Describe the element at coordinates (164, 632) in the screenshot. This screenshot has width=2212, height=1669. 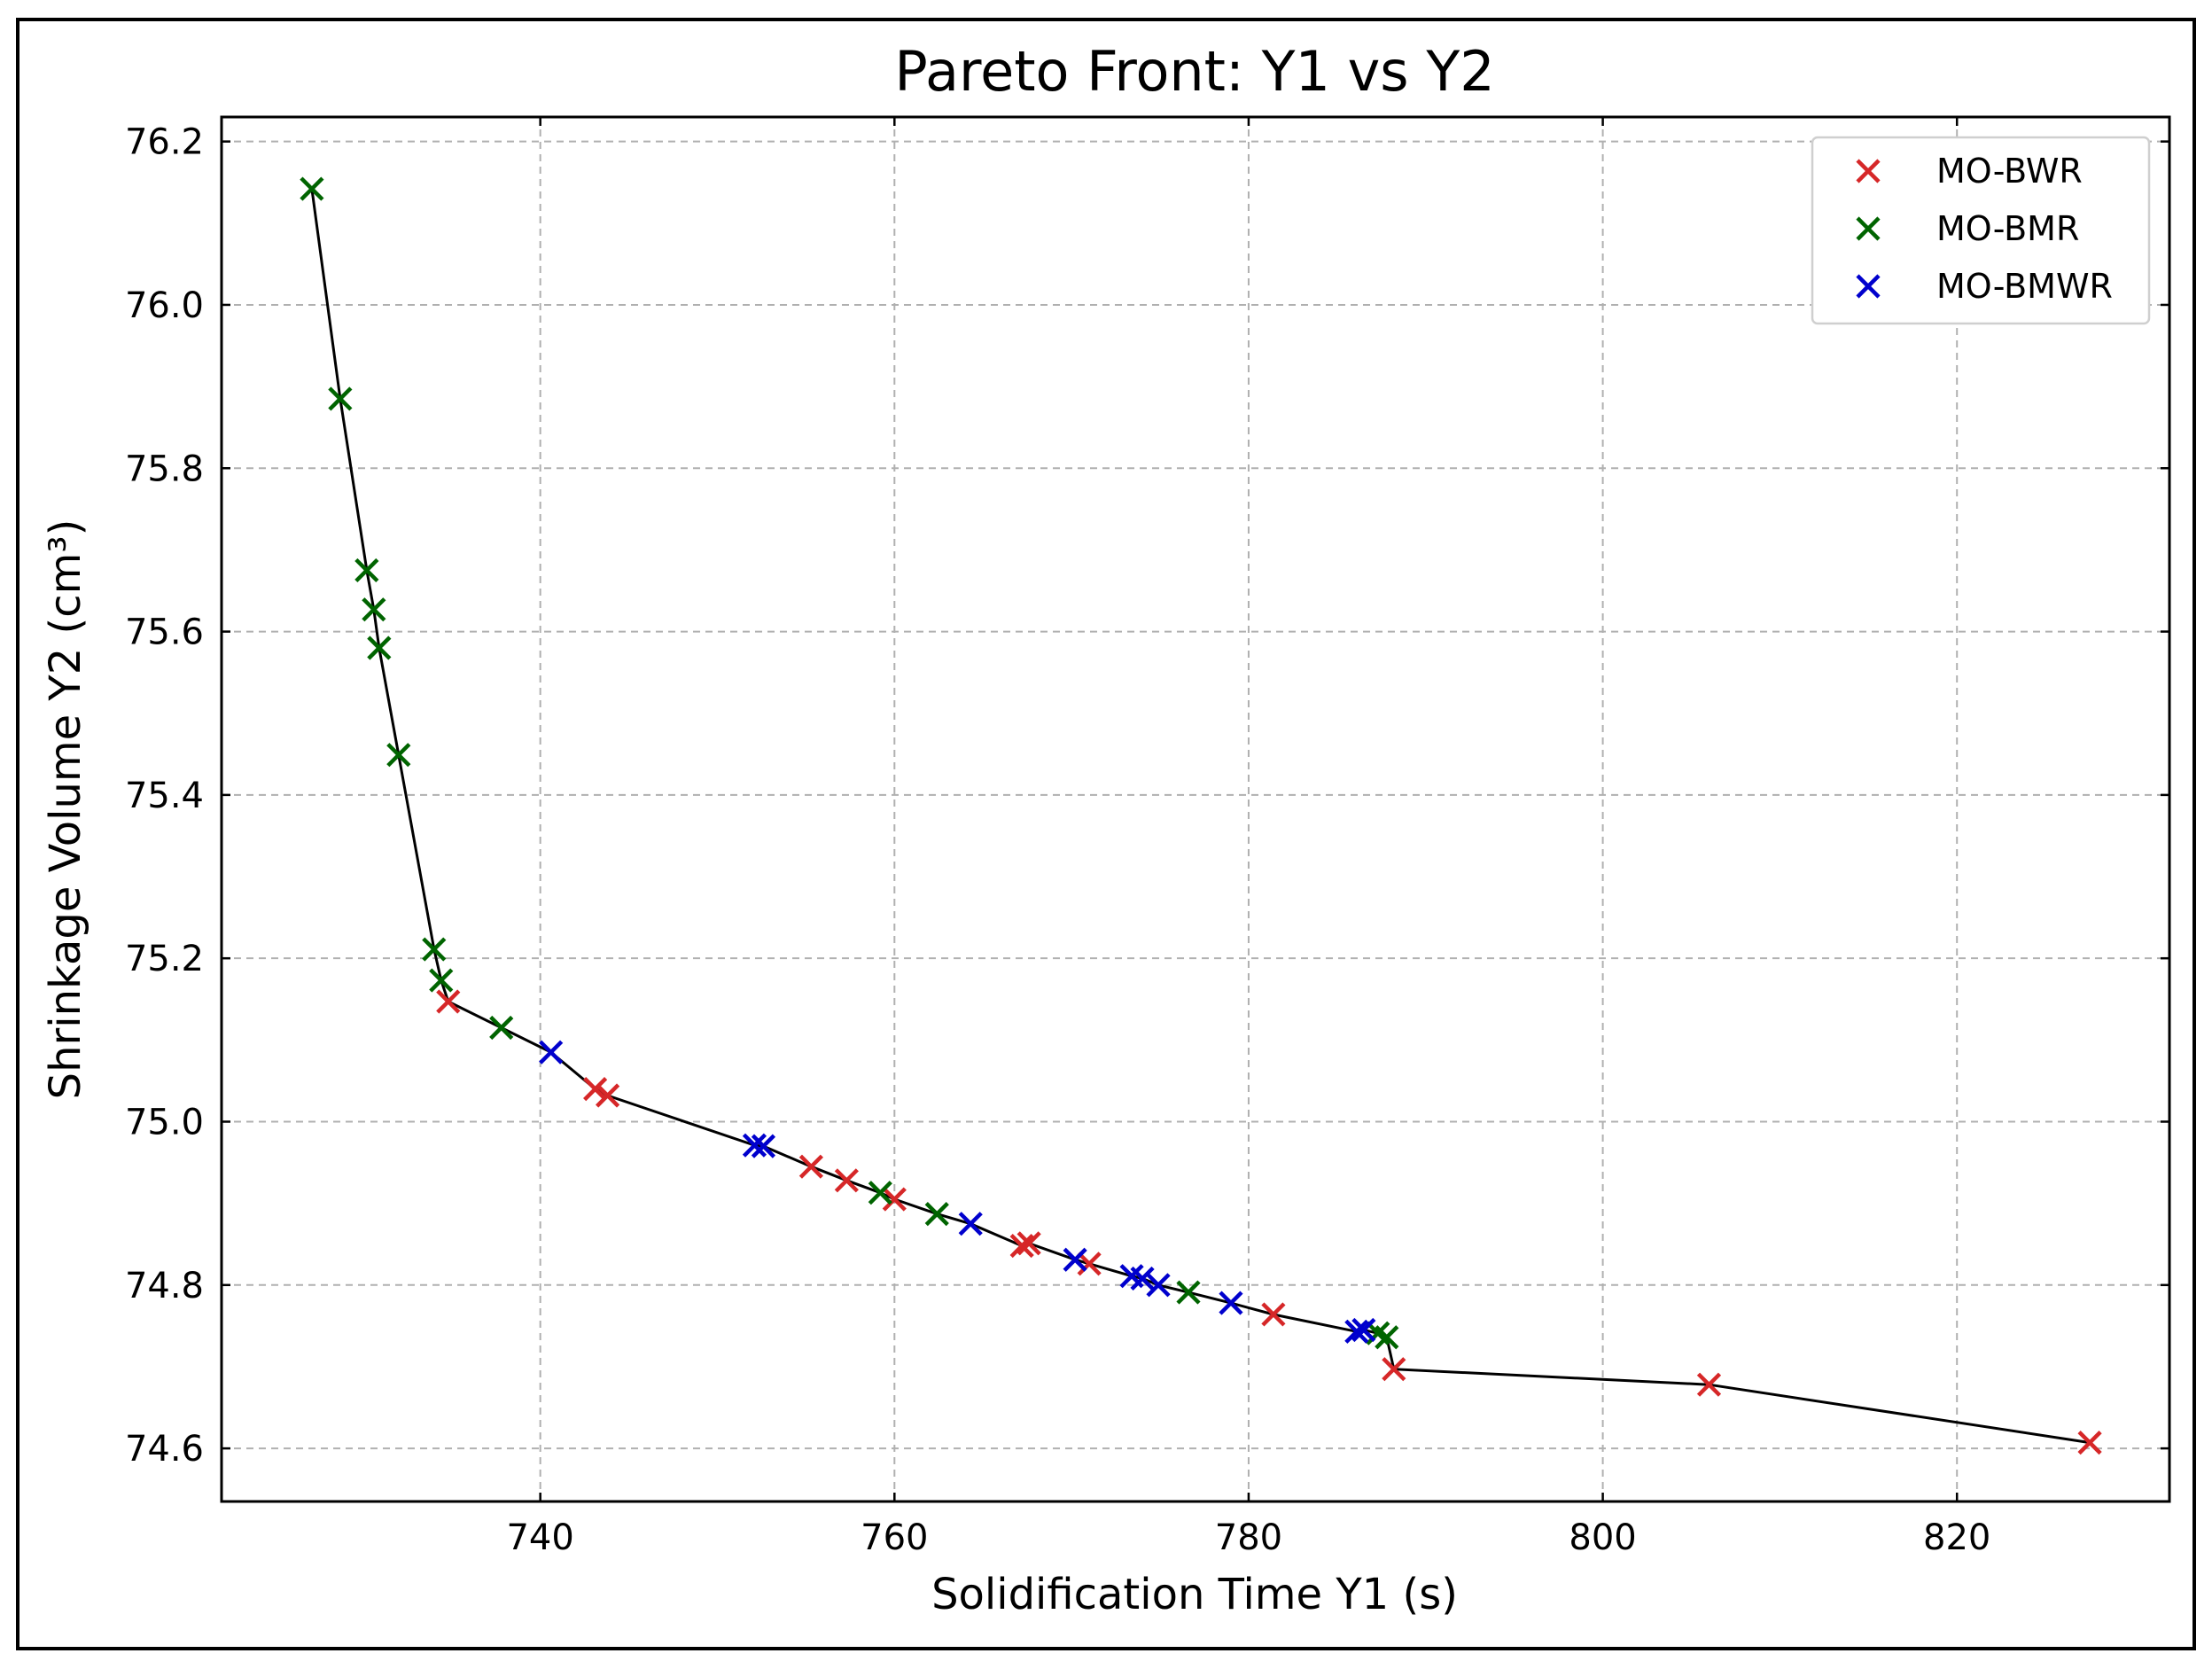
I see `y-tick-label: 75.6` at that location.